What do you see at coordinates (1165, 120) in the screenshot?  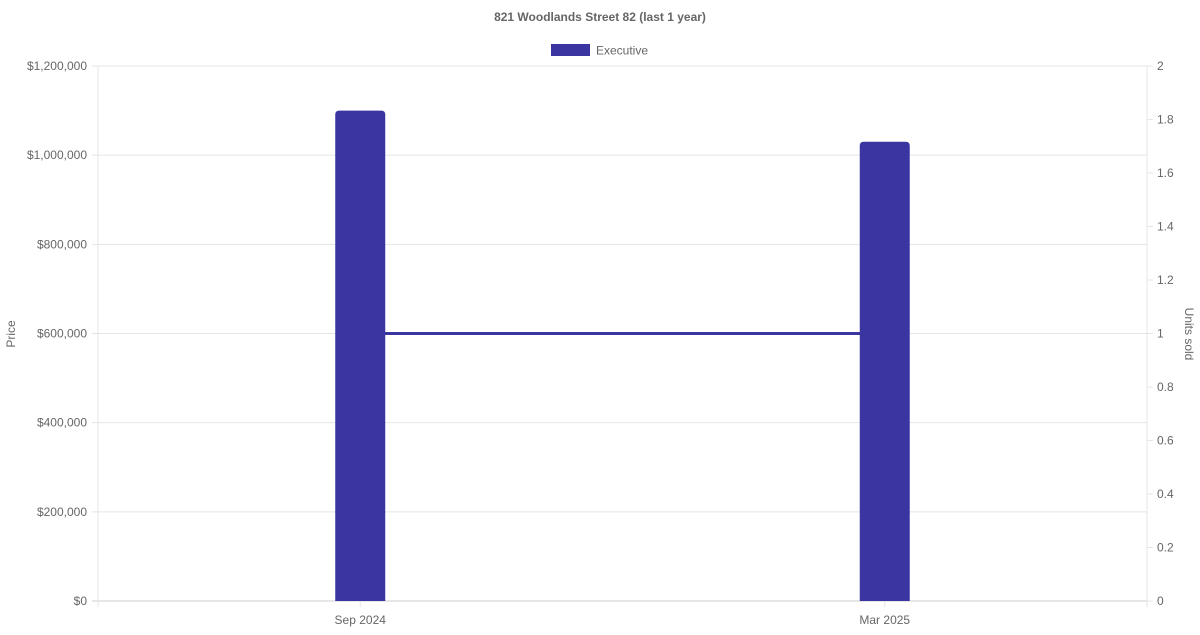 I see `y2-tick-label: 1.8` at bounding box center [1165, 120].